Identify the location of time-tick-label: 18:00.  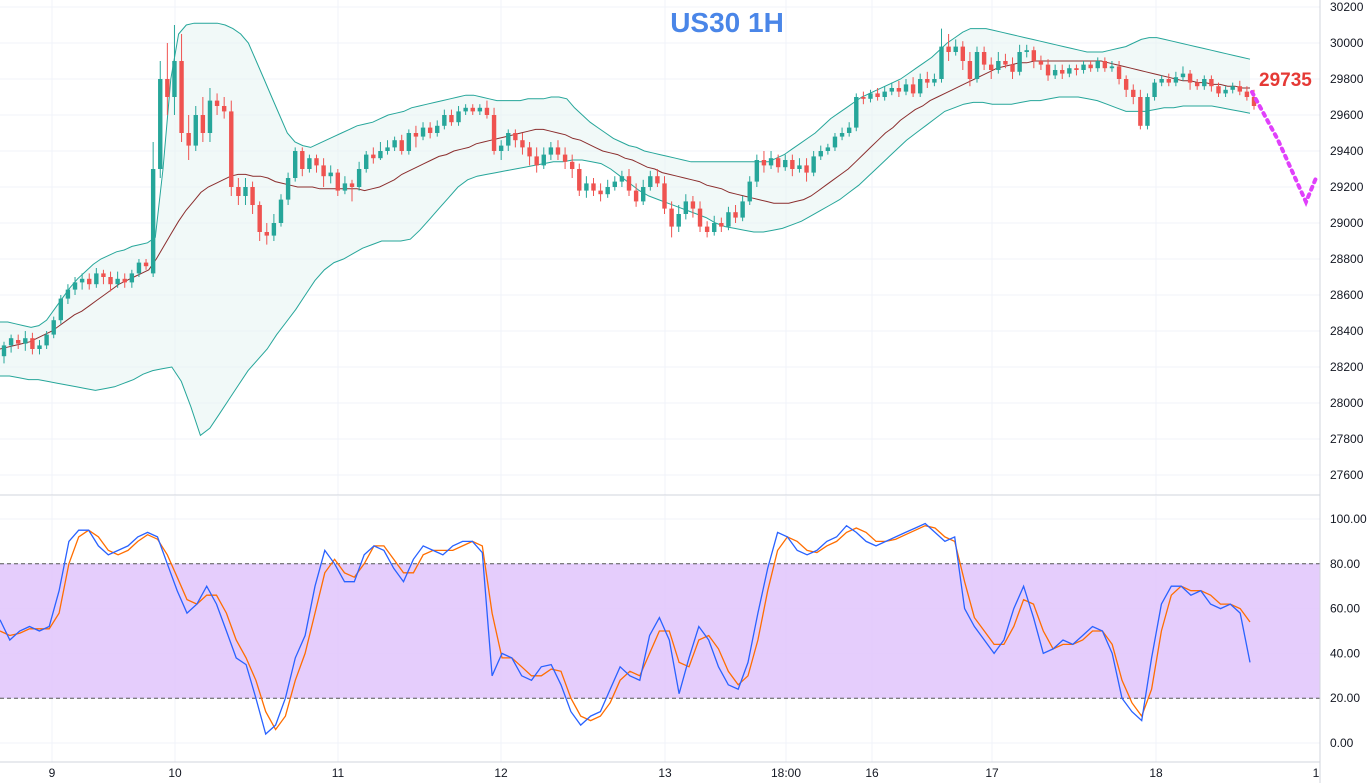
(786, 773).